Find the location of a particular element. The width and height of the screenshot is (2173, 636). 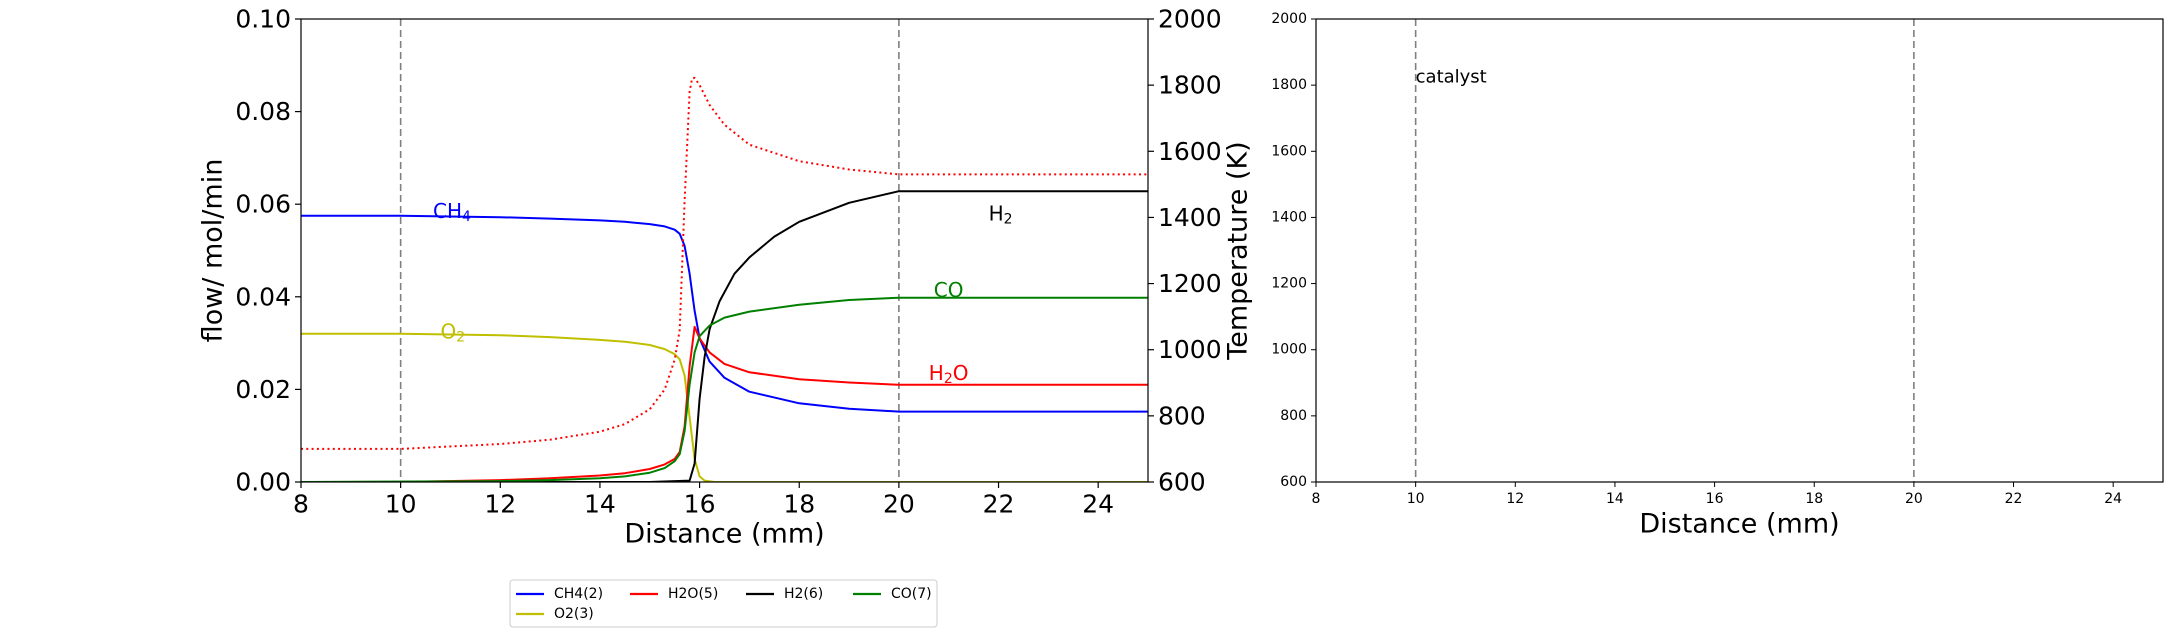

catalyst-label: catalyst is located at coordinates (1451, 76).